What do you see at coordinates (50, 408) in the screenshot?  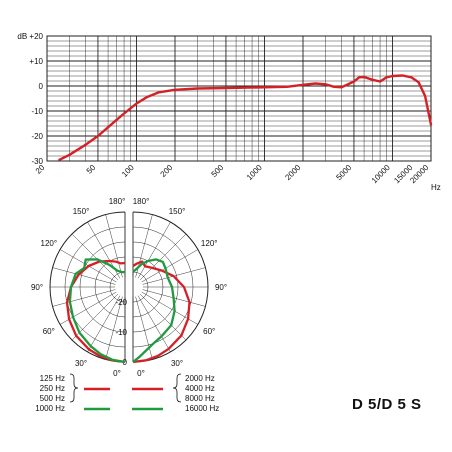 I see `legend-label-left: 1000 Hz` at bounding box center [50, 408].